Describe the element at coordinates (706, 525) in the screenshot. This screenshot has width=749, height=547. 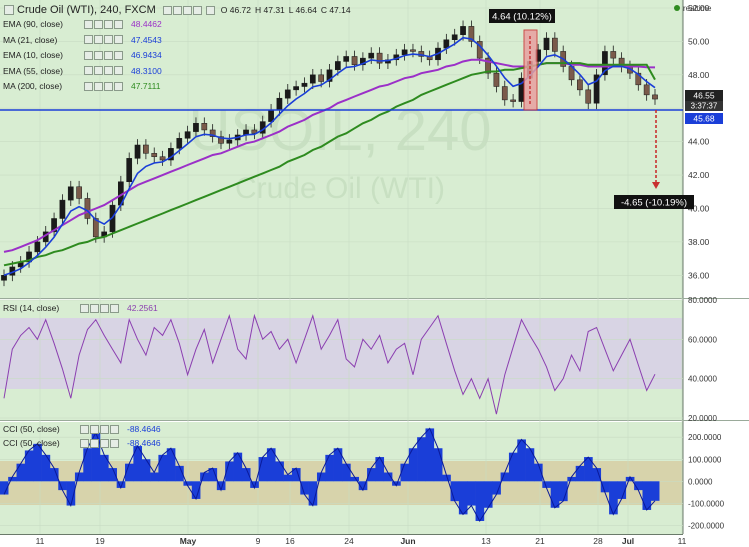
I see `y-tick-label: -200.0000` at that location.